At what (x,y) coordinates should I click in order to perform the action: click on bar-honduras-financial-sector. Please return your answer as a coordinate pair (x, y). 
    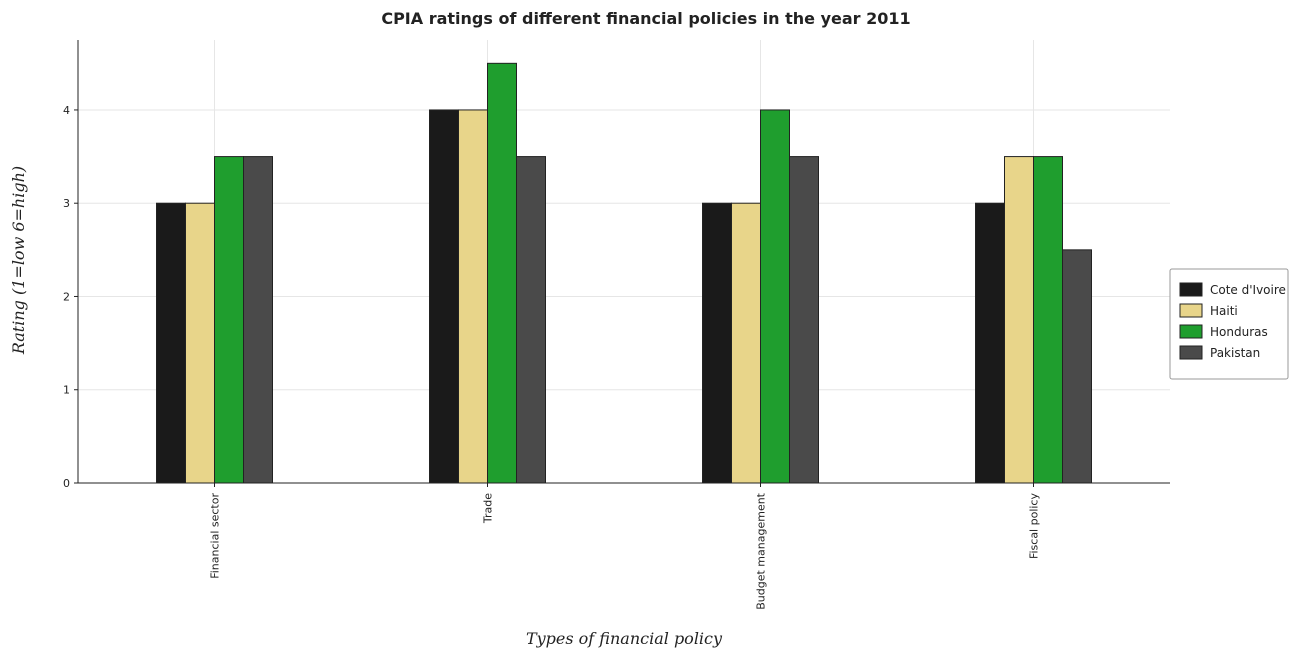
    Looking at the image, I should click on (229, 320).